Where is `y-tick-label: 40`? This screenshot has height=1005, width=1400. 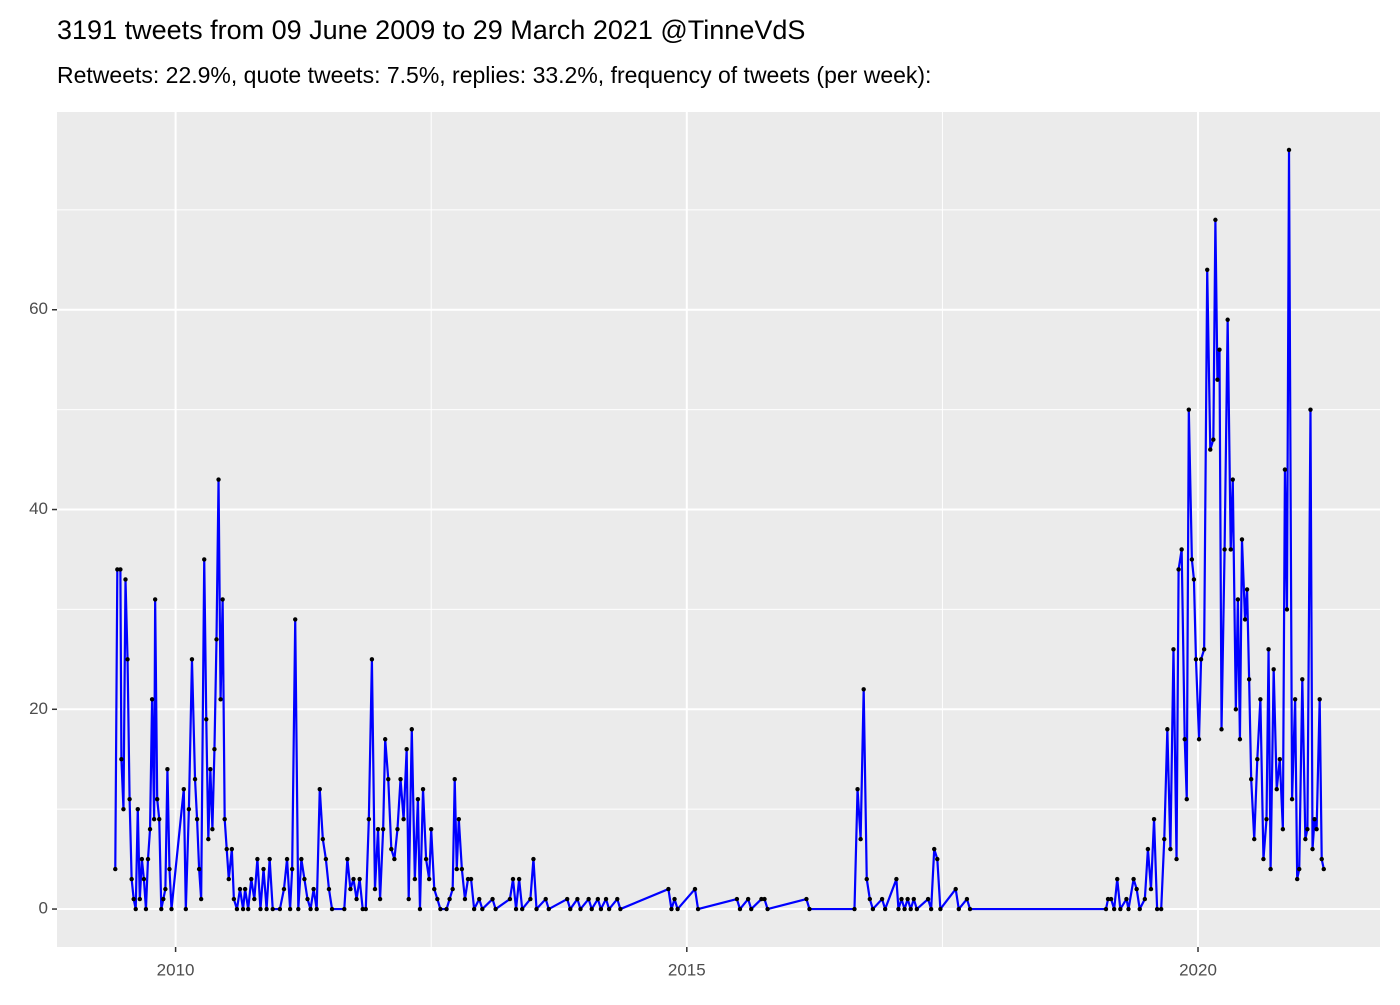 y-tick-label: 40 is located at coordinates (38, 508).